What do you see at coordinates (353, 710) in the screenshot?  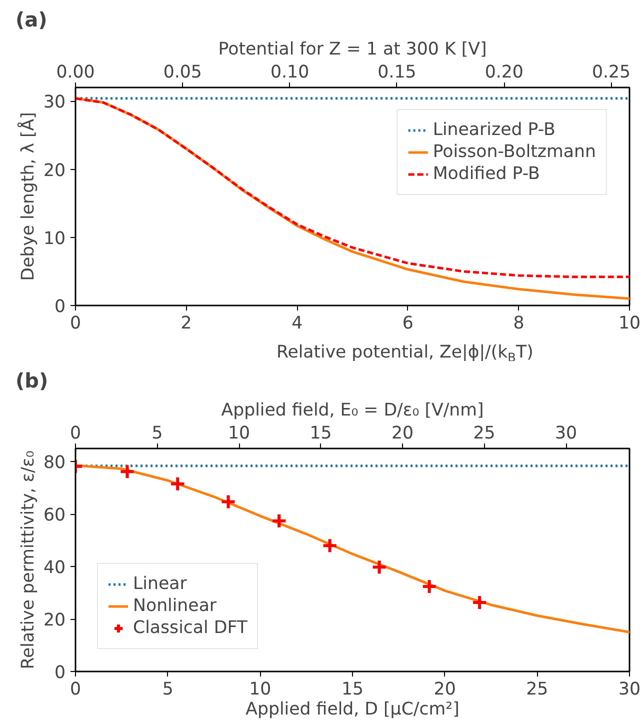 I see `x-axis-title: Applied field, D [μC/cm²]` at bounding box center [353, 710].